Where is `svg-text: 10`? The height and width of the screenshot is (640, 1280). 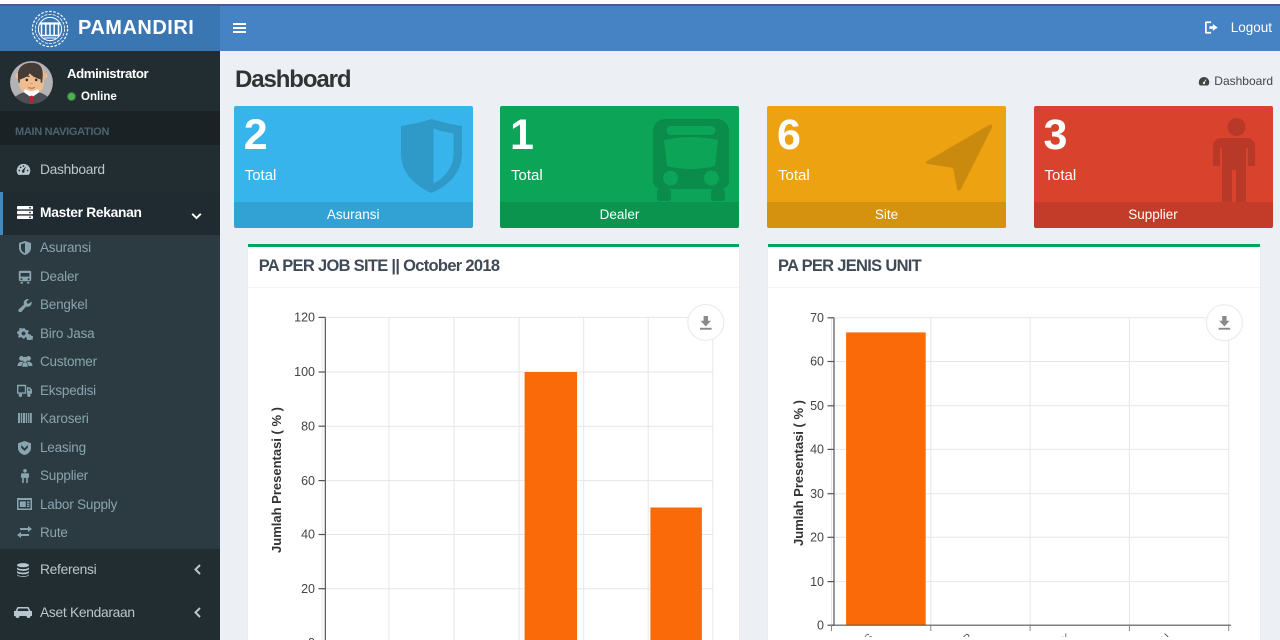
svg-text: 10 is located at coordinates (817, 582).